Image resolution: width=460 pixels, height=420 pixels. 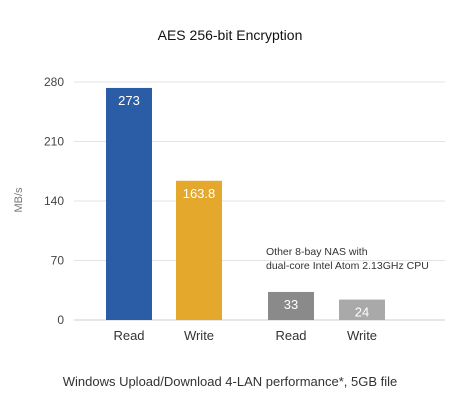 I want to click on y-tick-label: 0, so click(x=60, y=320).